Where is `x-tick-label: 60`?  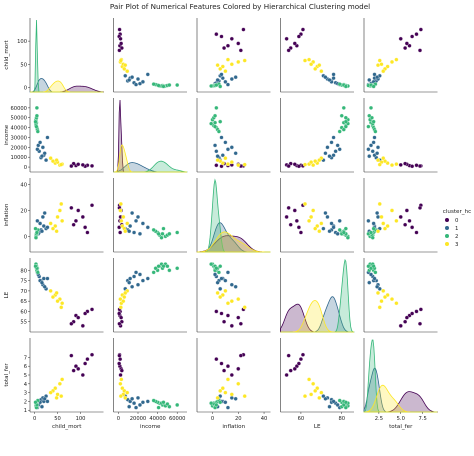 x-tick-label: 60 is located at coordinates (301, 419).